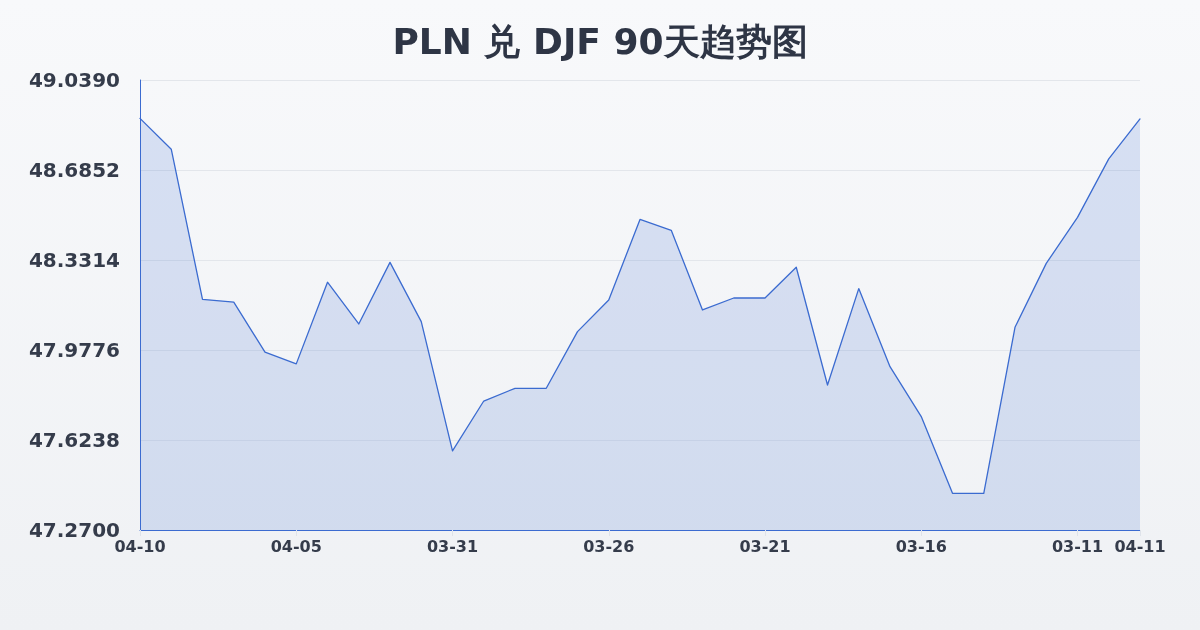 The height and width of the screenshot is (630, 1200). Describe the element at coordinates (609, 546) in the screenshot. I see `x-tick-label: 03-26` at that location.